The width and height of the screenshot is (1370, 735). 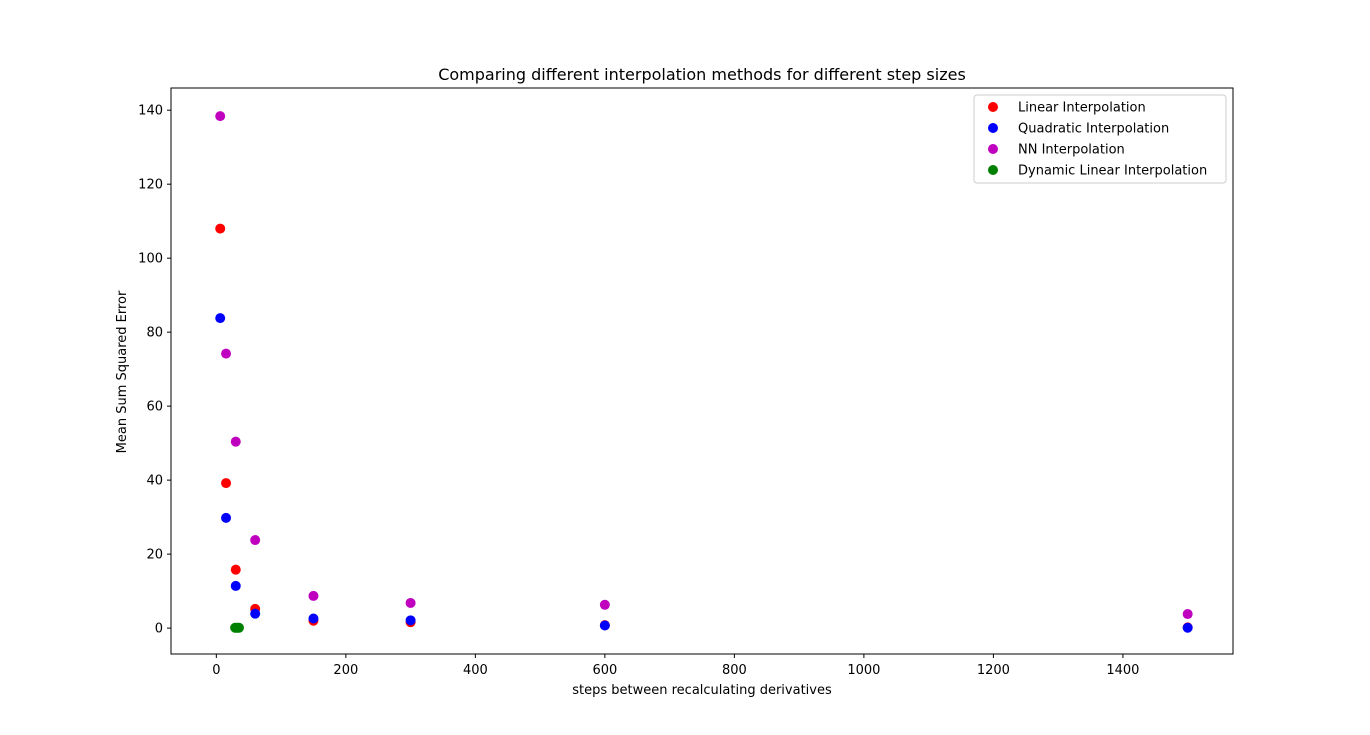 What do you see at coordinates (122, 371) in the screenshot?
I see `y-axis-title: Mean Sum Squared Error` at bounding box center [122, 371].